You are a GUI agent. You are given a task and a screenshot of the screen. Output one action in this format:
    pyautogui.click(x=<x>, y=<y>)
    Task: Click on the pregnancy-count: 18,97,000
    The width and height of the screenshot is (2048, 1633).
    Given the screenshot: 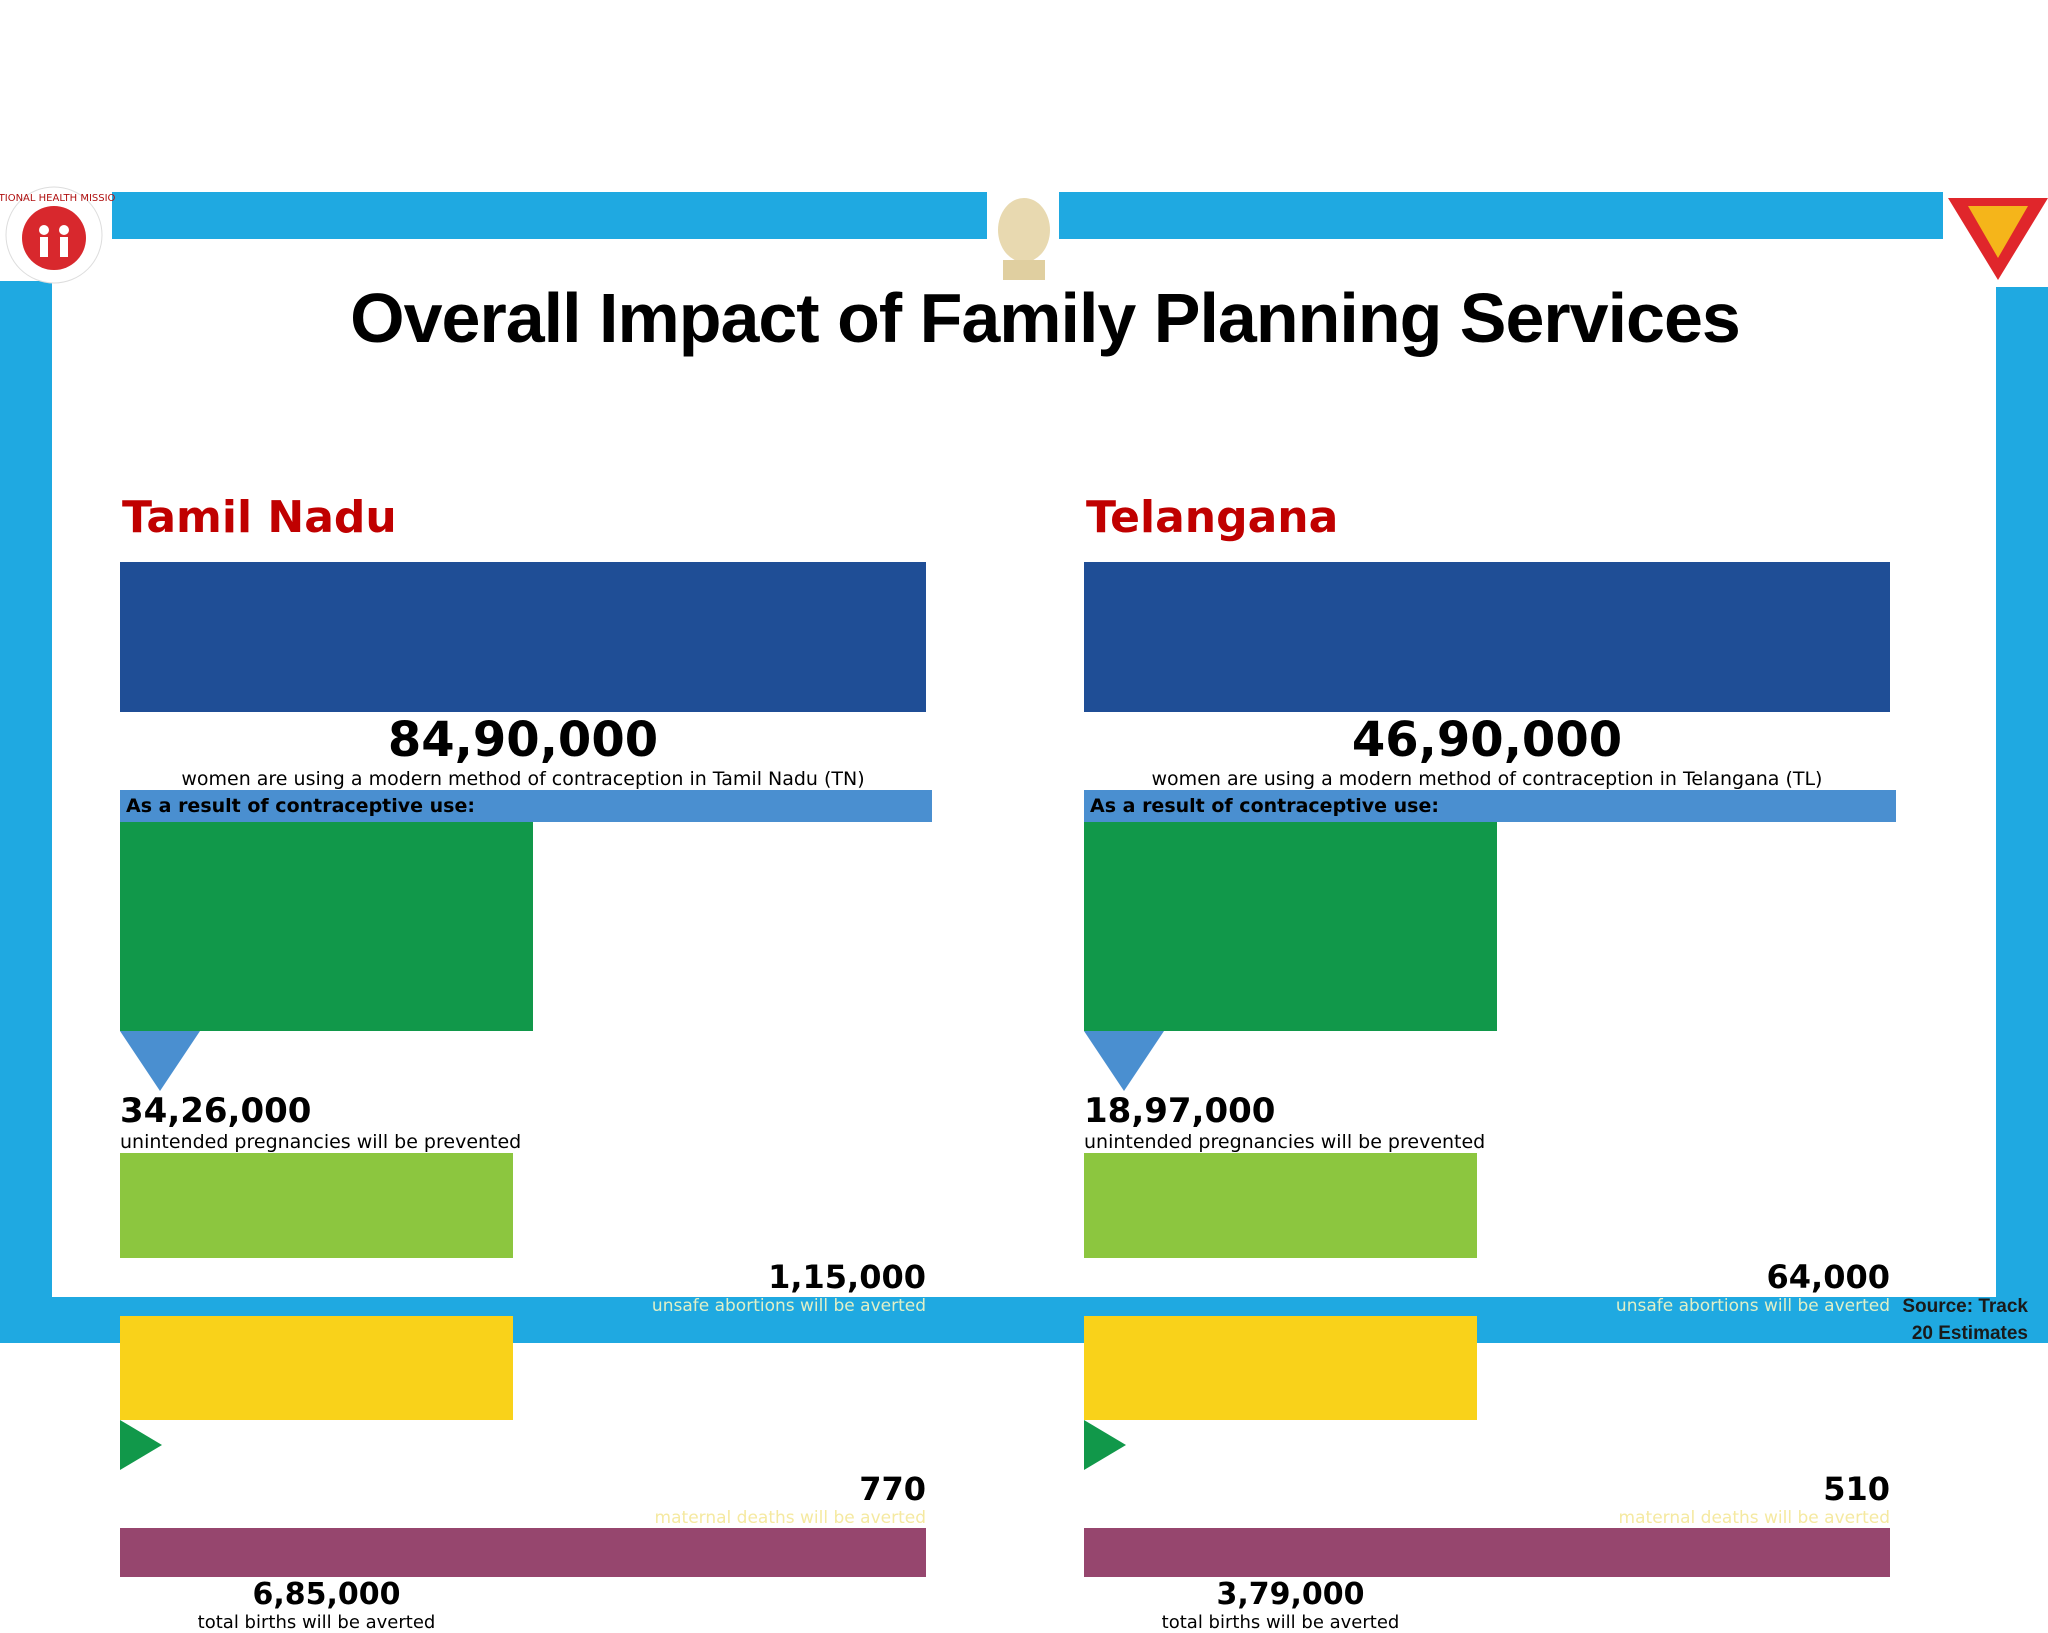 What is the action you would take?
    pyautogui.click(x=1180, y=1111)
    